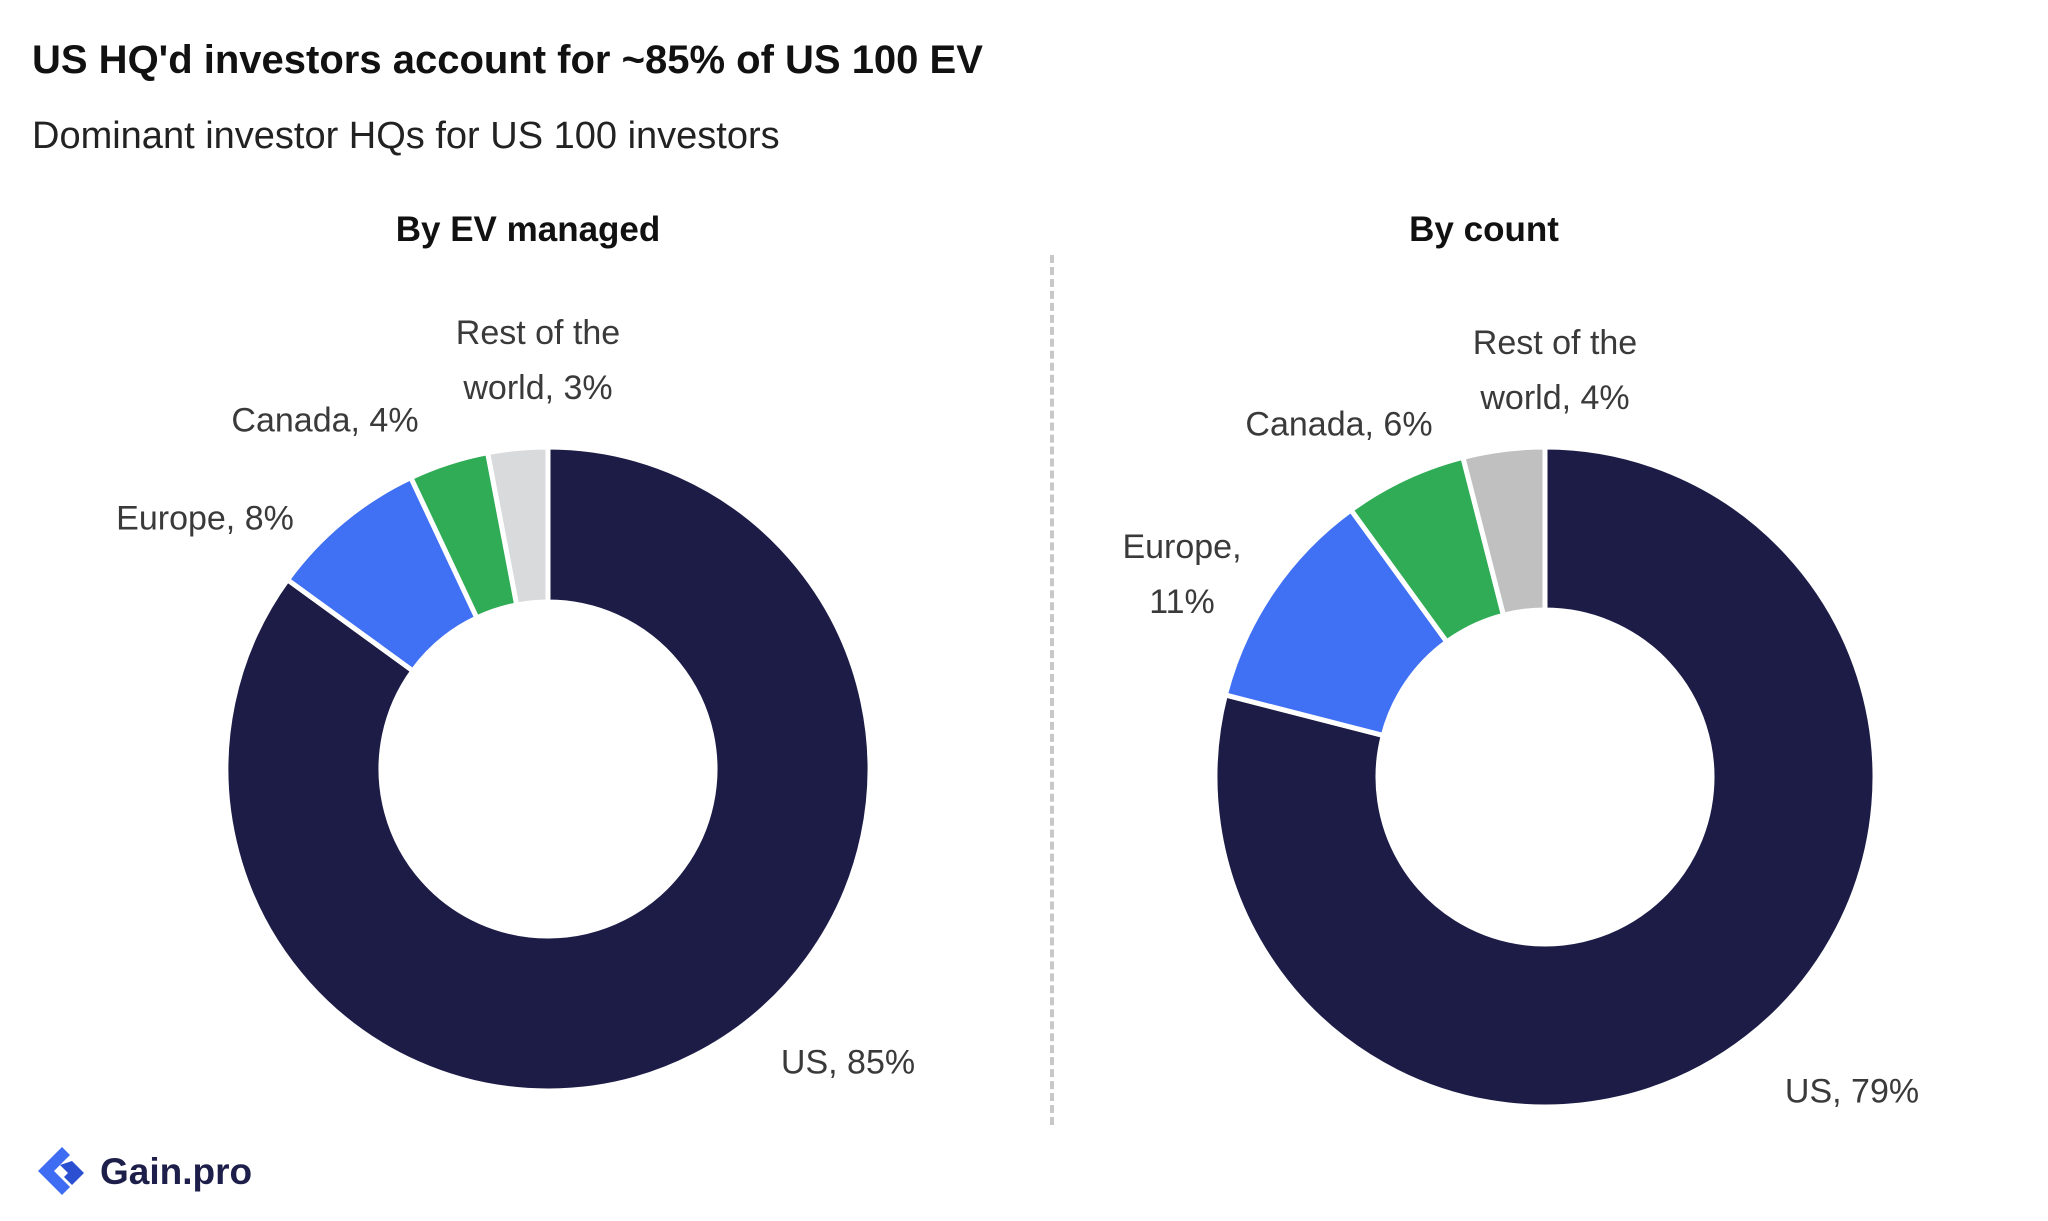  Describe the element at coordinates (61, 1171) in the screenshot. I see `gain-logo-icon` at that location.